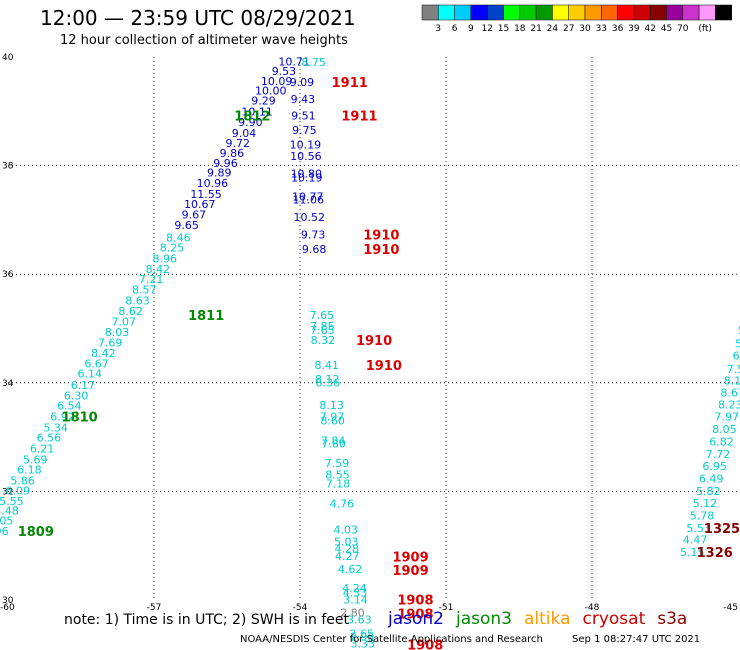 The image size is (740, 650). I want to click on wave-height-point: 10.96, so click(213, 183).